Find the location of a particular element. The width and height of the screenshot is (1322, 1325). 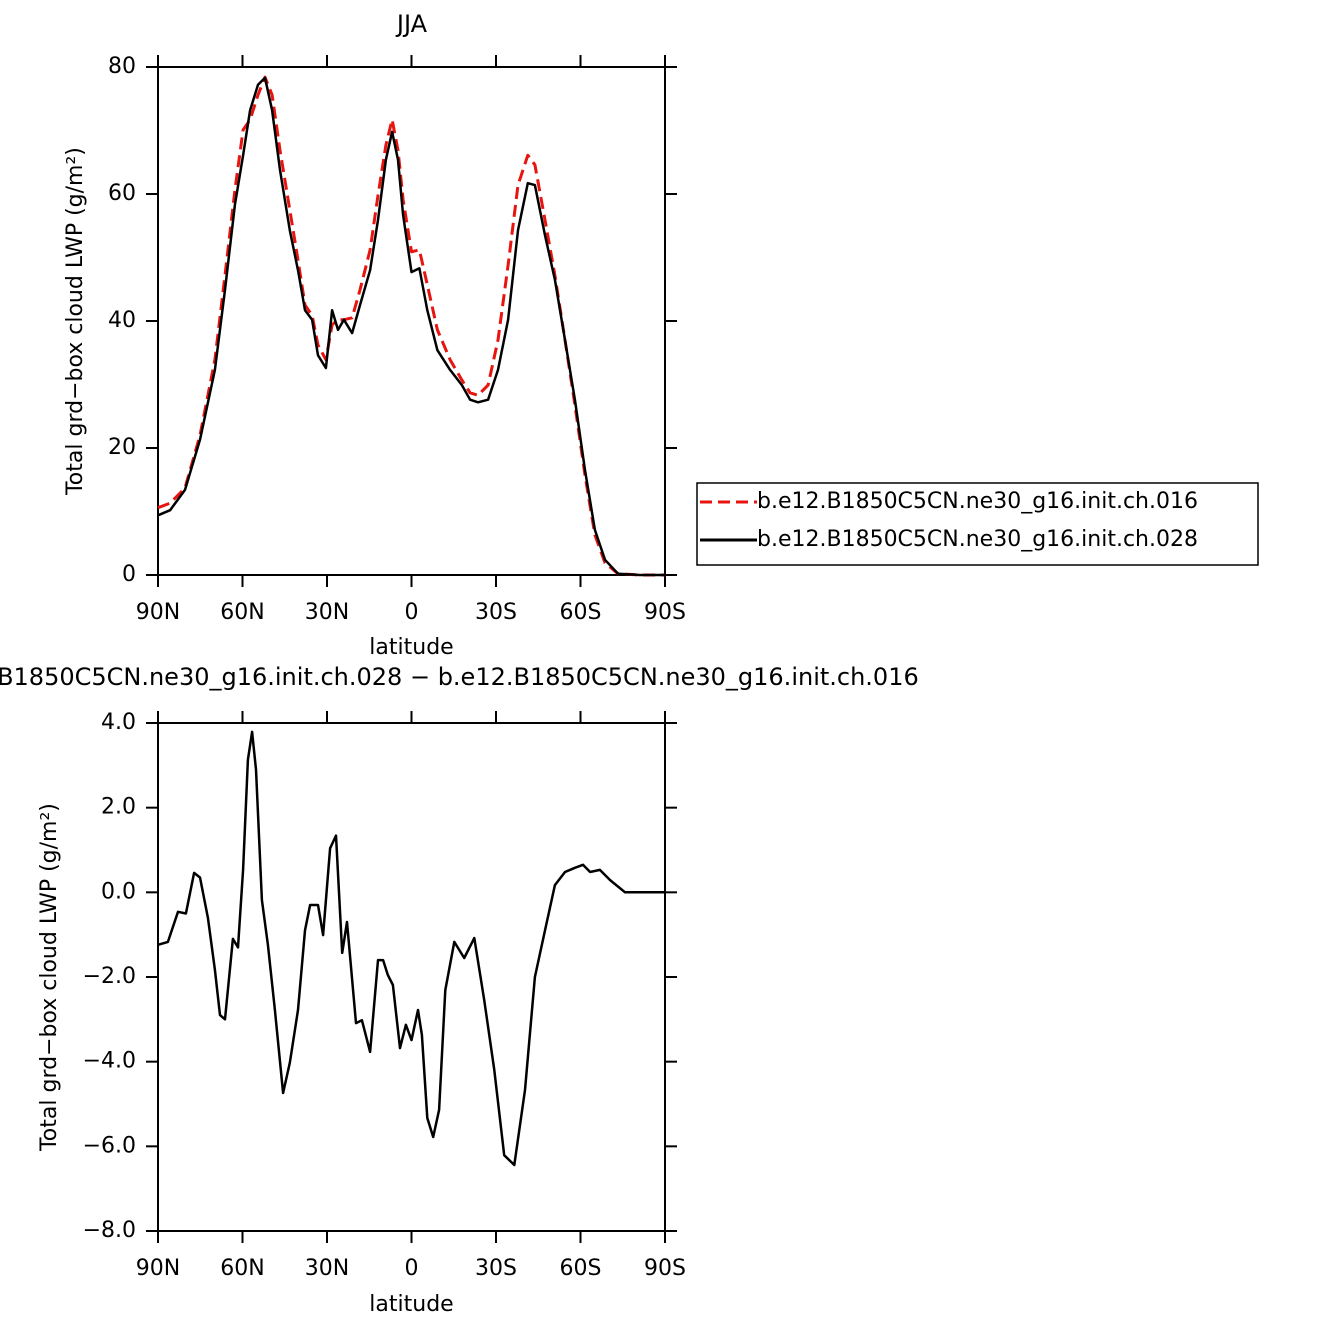

legend-label: b.e12.B1850C5CN.ne30_g16.init.ch.028 is located at coordinates (977, 539).